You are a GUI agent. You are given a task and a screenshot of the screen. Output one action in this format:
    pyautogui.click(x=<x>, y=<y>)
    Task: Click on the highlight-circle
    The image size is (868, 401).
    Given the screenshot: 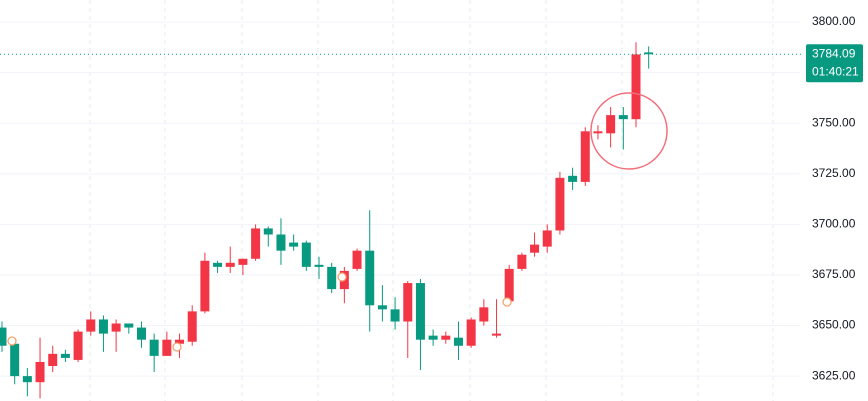 What is the action you would take?
    pyautogui.click(x=629, y=131)
    